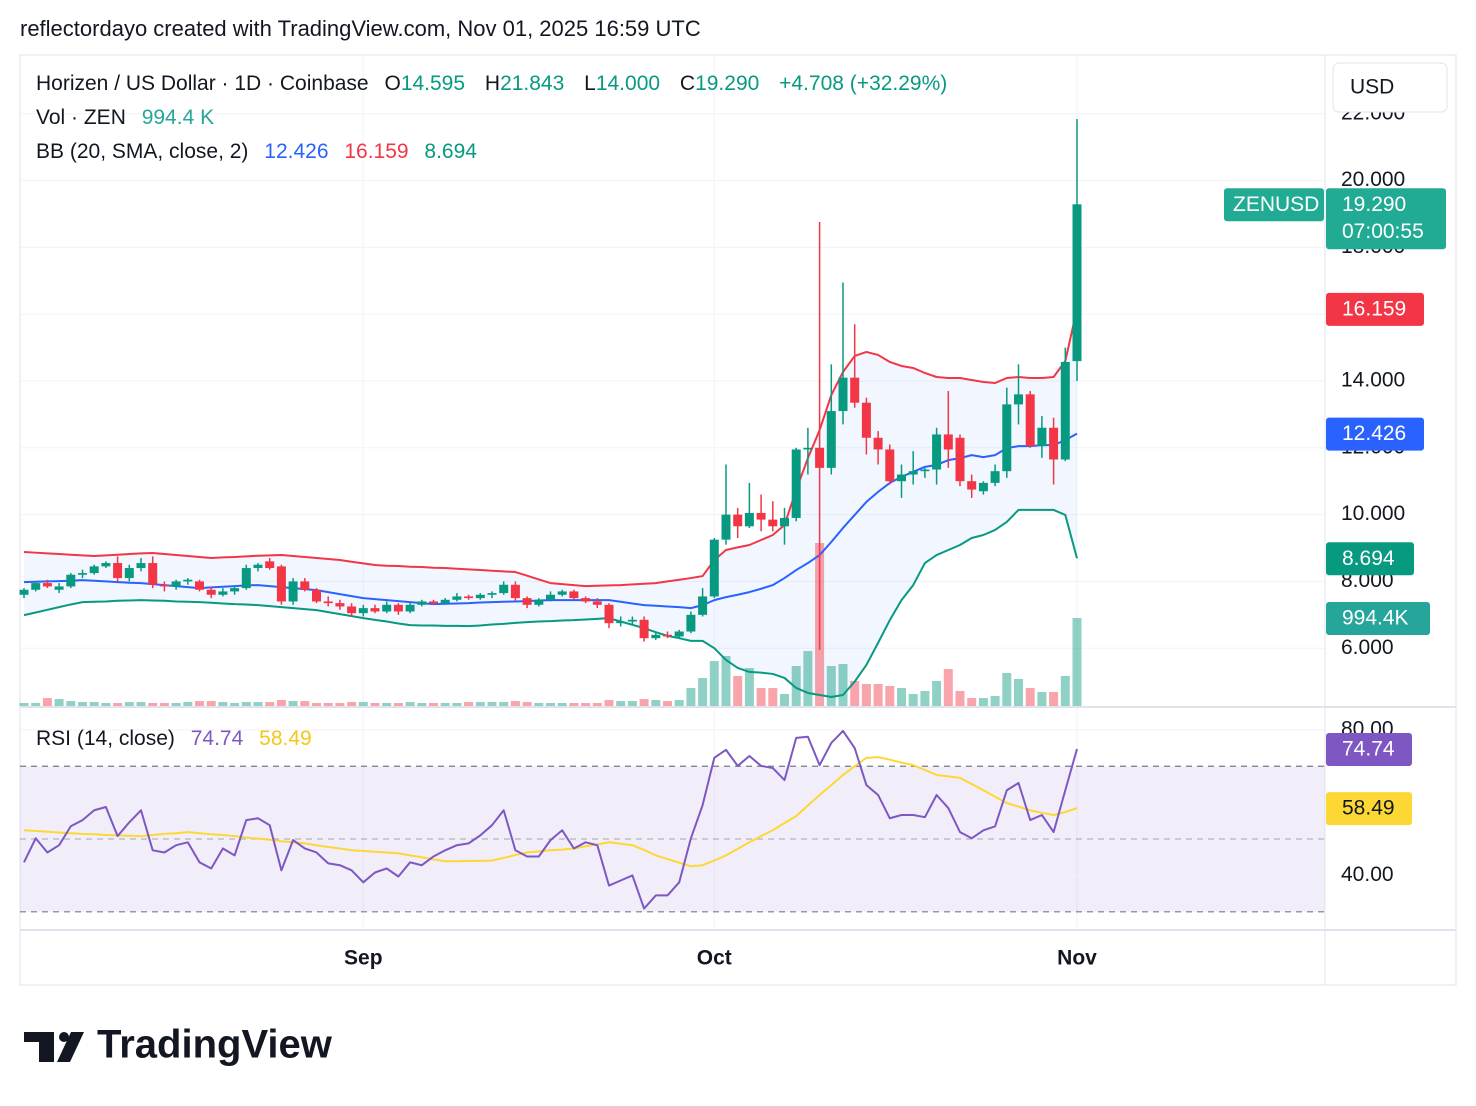 This screenshot has height=1106, width=1476. I want to click on ohlc: C19.290, so click(718, 83).